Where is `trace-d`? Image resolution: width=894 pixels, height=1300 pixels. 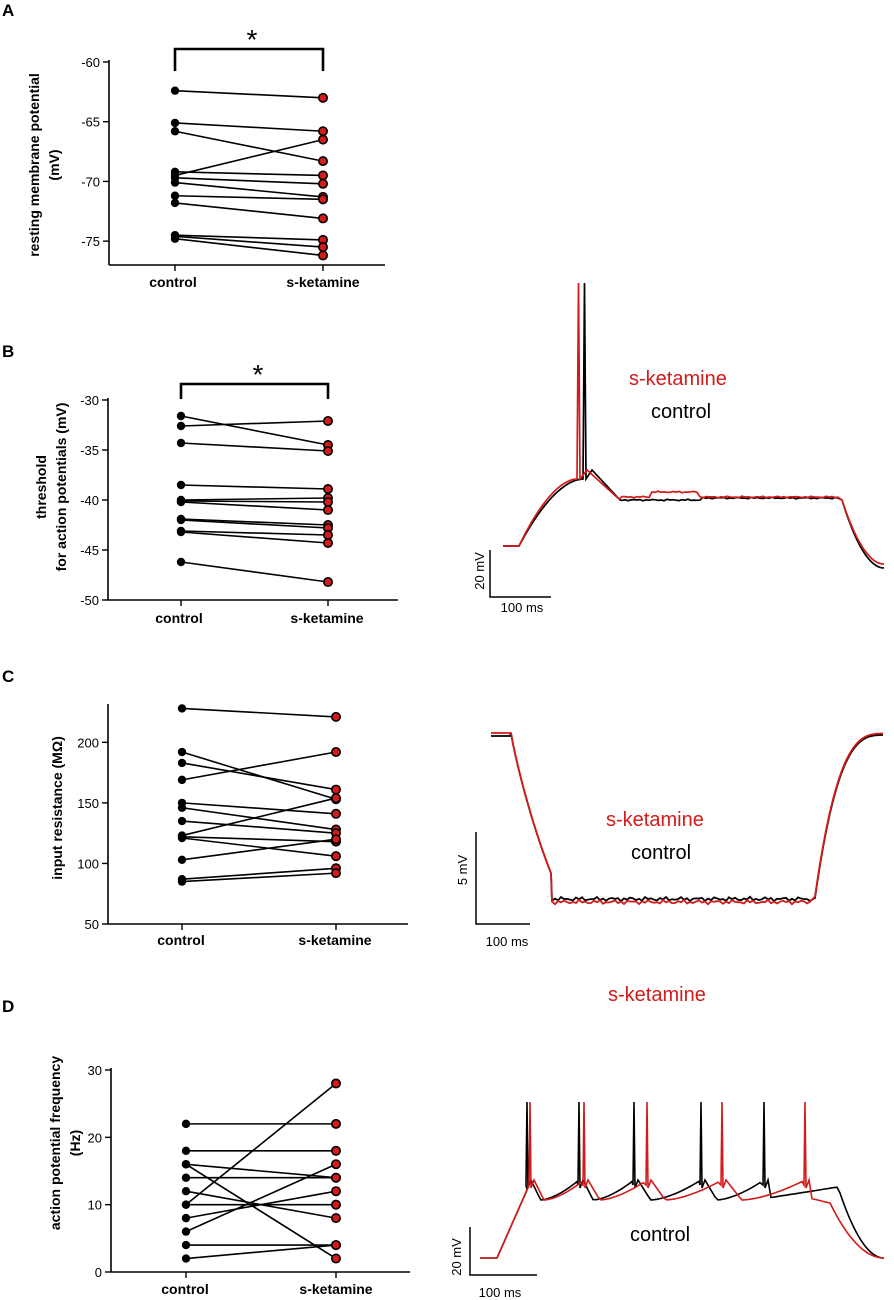 trace-d is located at coordinates (677, 1188).